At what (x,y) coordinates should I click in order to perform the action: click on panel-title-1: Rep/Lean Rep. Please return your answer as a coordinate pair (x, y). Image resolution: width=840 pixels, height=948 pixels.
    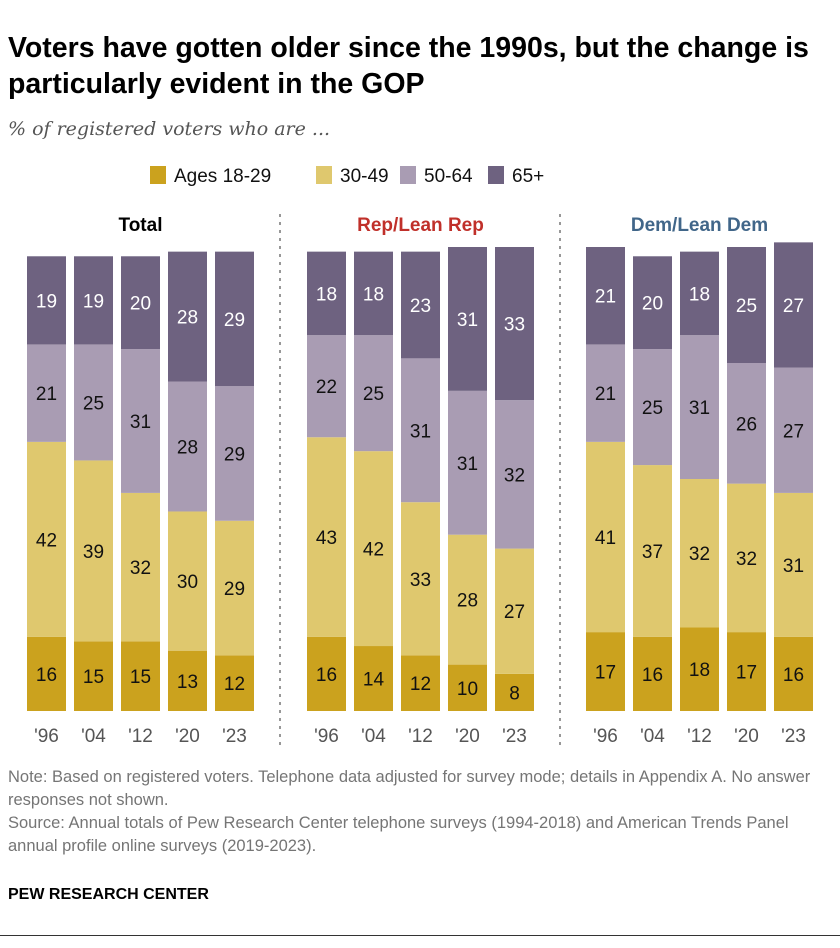
    Looking at the image, I should click on (420, 225).